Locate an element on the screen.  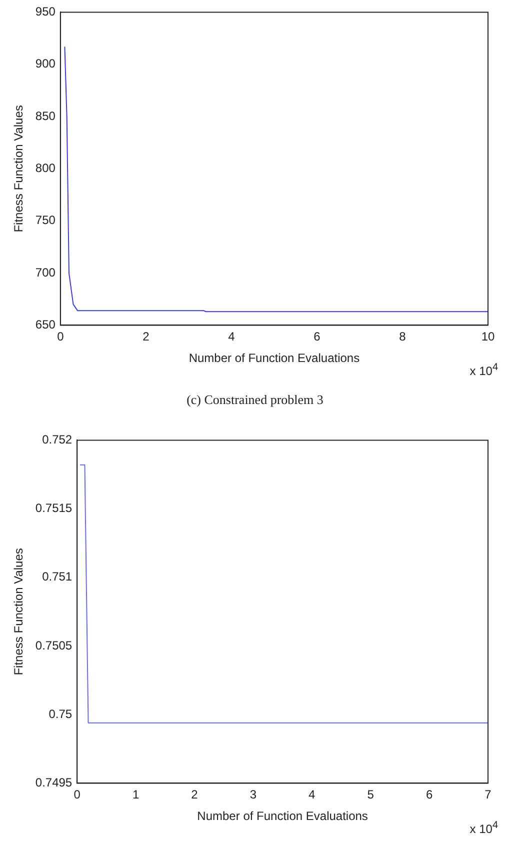
y-tick-label: 0.75 is located at coordinates (60, 713).